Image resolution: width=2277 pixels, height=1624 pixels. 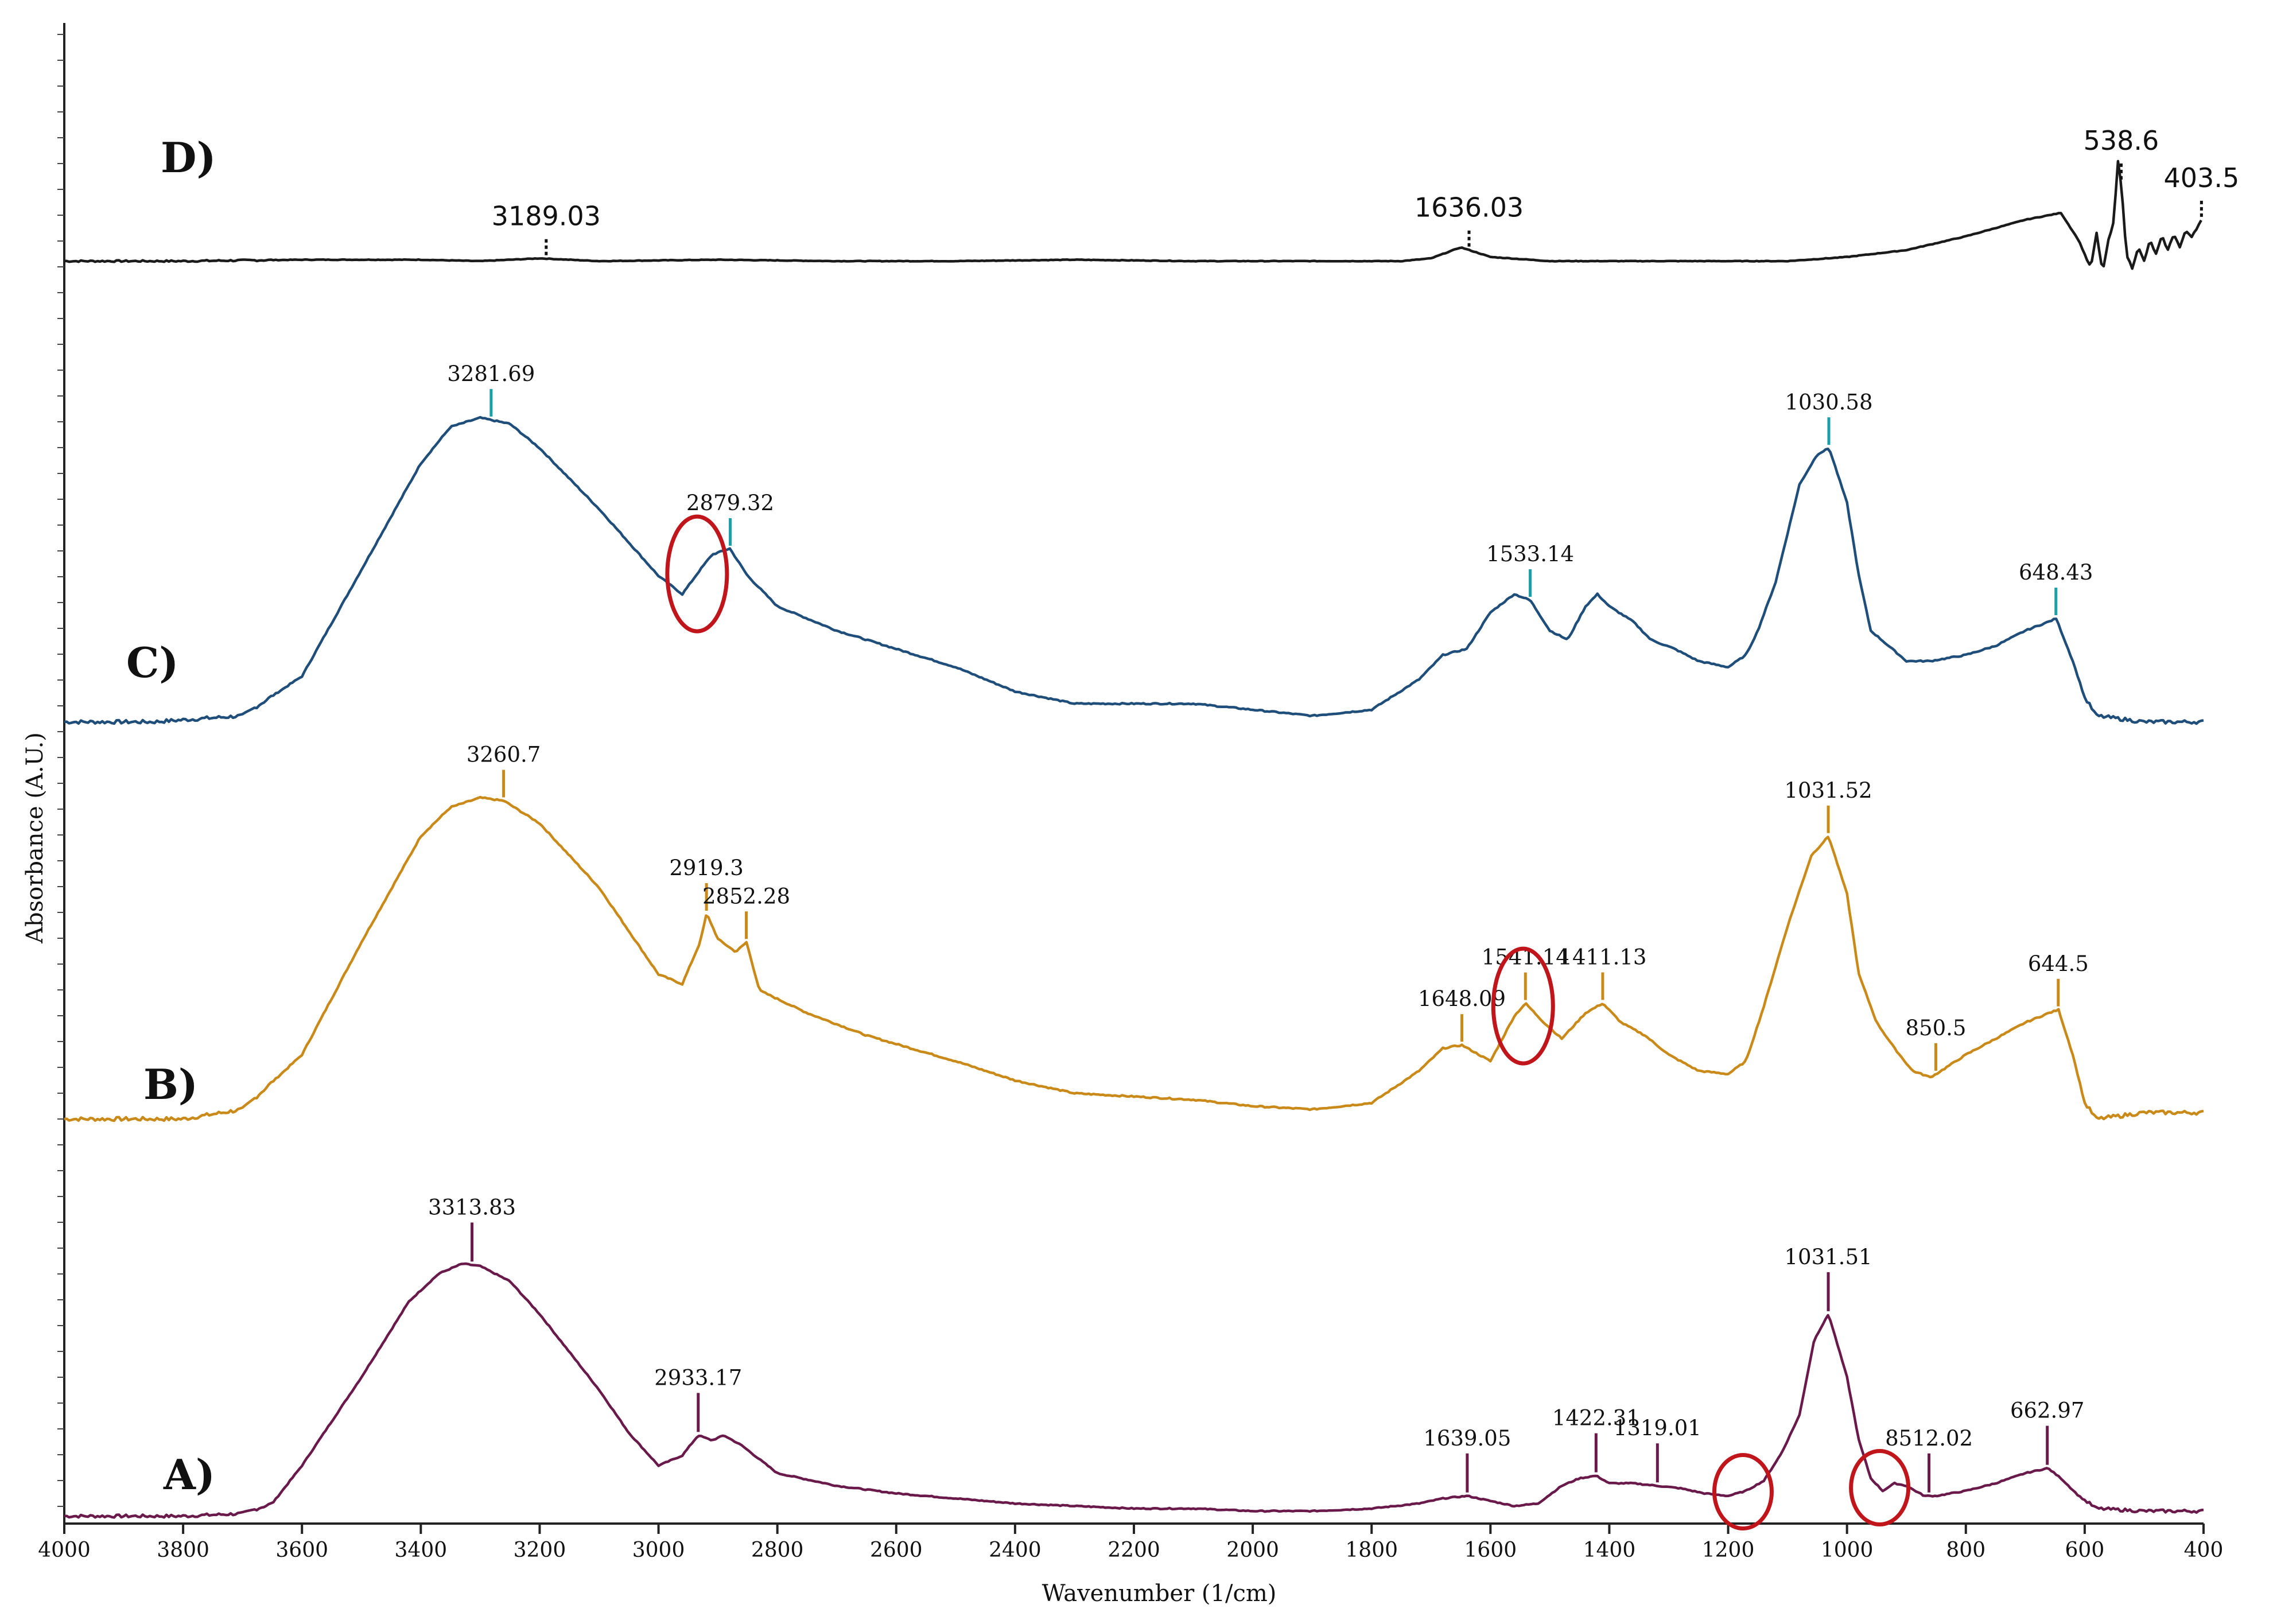 What do you see at coordinates (188, 157) in the screenshot?
I see `series-letter: D)` at bounding box center [188, 157].